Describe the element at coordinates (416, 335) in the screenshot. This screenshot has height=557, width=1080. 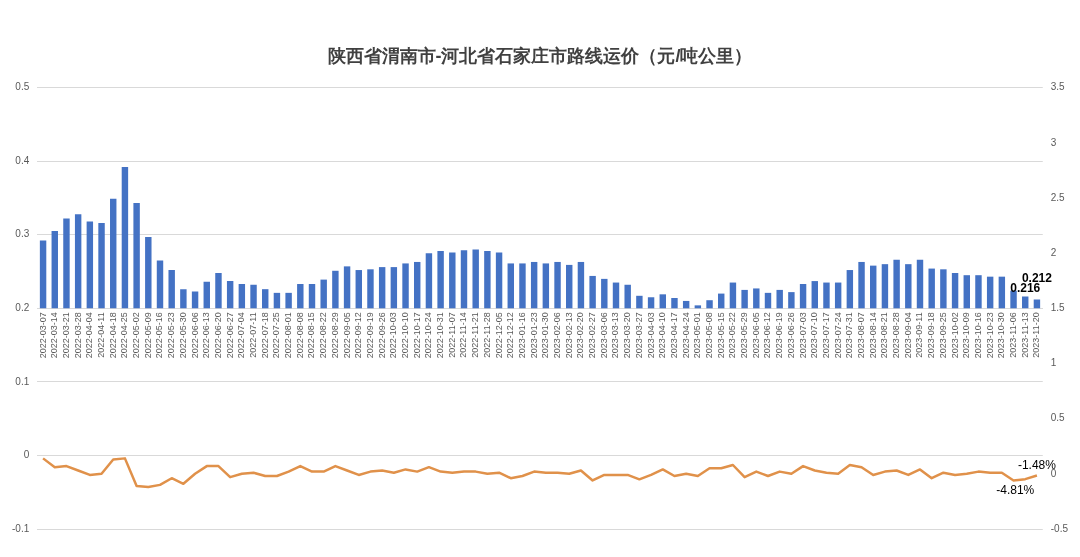
I see `x-tick-label: 2022-10-17` at that location.